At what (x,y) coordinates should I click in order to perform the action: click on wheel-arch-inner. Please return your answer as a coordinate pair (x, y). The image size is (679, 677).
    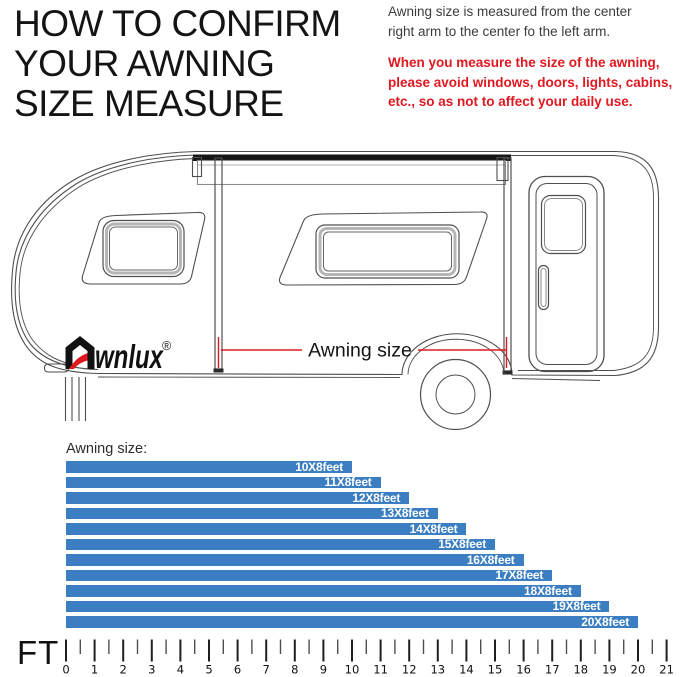
    Looking at the image, I should click on (456, 357).